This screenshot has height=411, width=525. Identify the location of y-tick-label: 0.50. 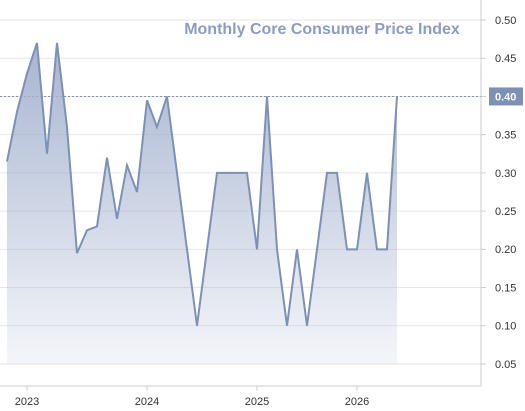
(505, 21).